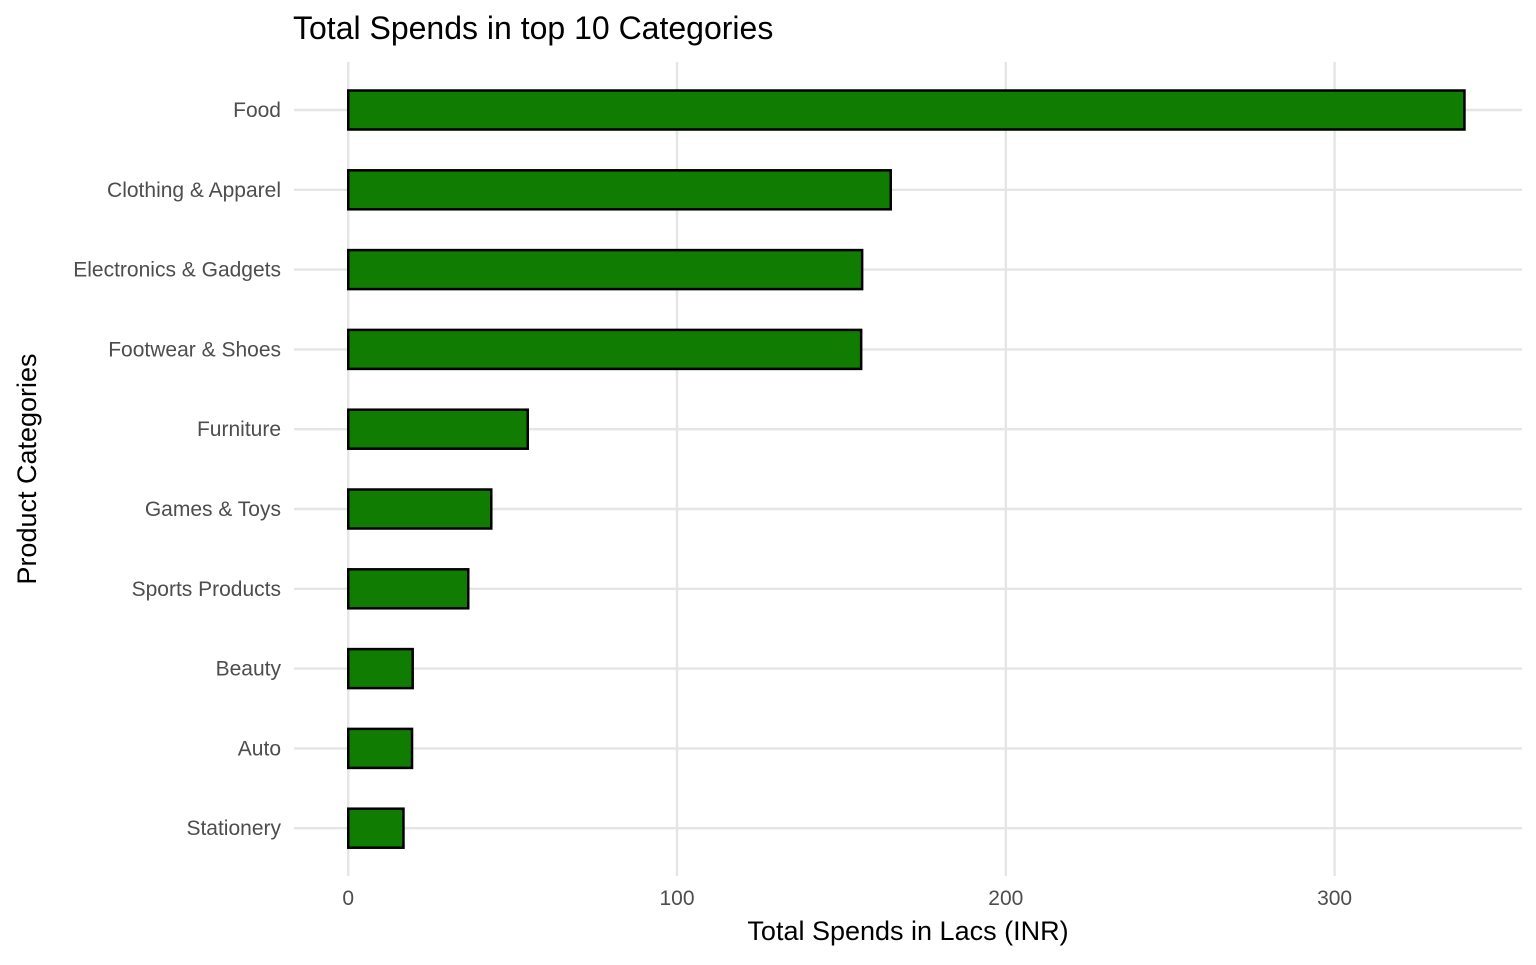  I want to click on y-tick-label: Stationery, so click(233, 828).